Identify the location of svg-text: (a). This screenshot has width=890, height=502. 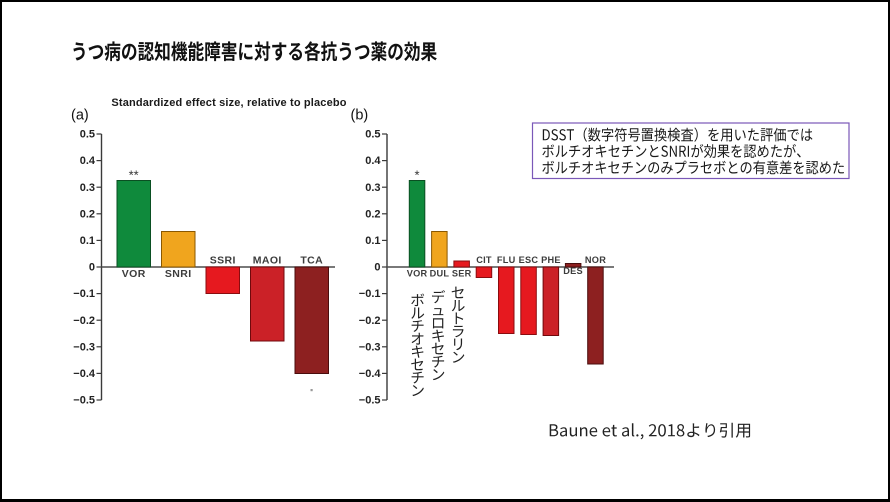
(80, 116).